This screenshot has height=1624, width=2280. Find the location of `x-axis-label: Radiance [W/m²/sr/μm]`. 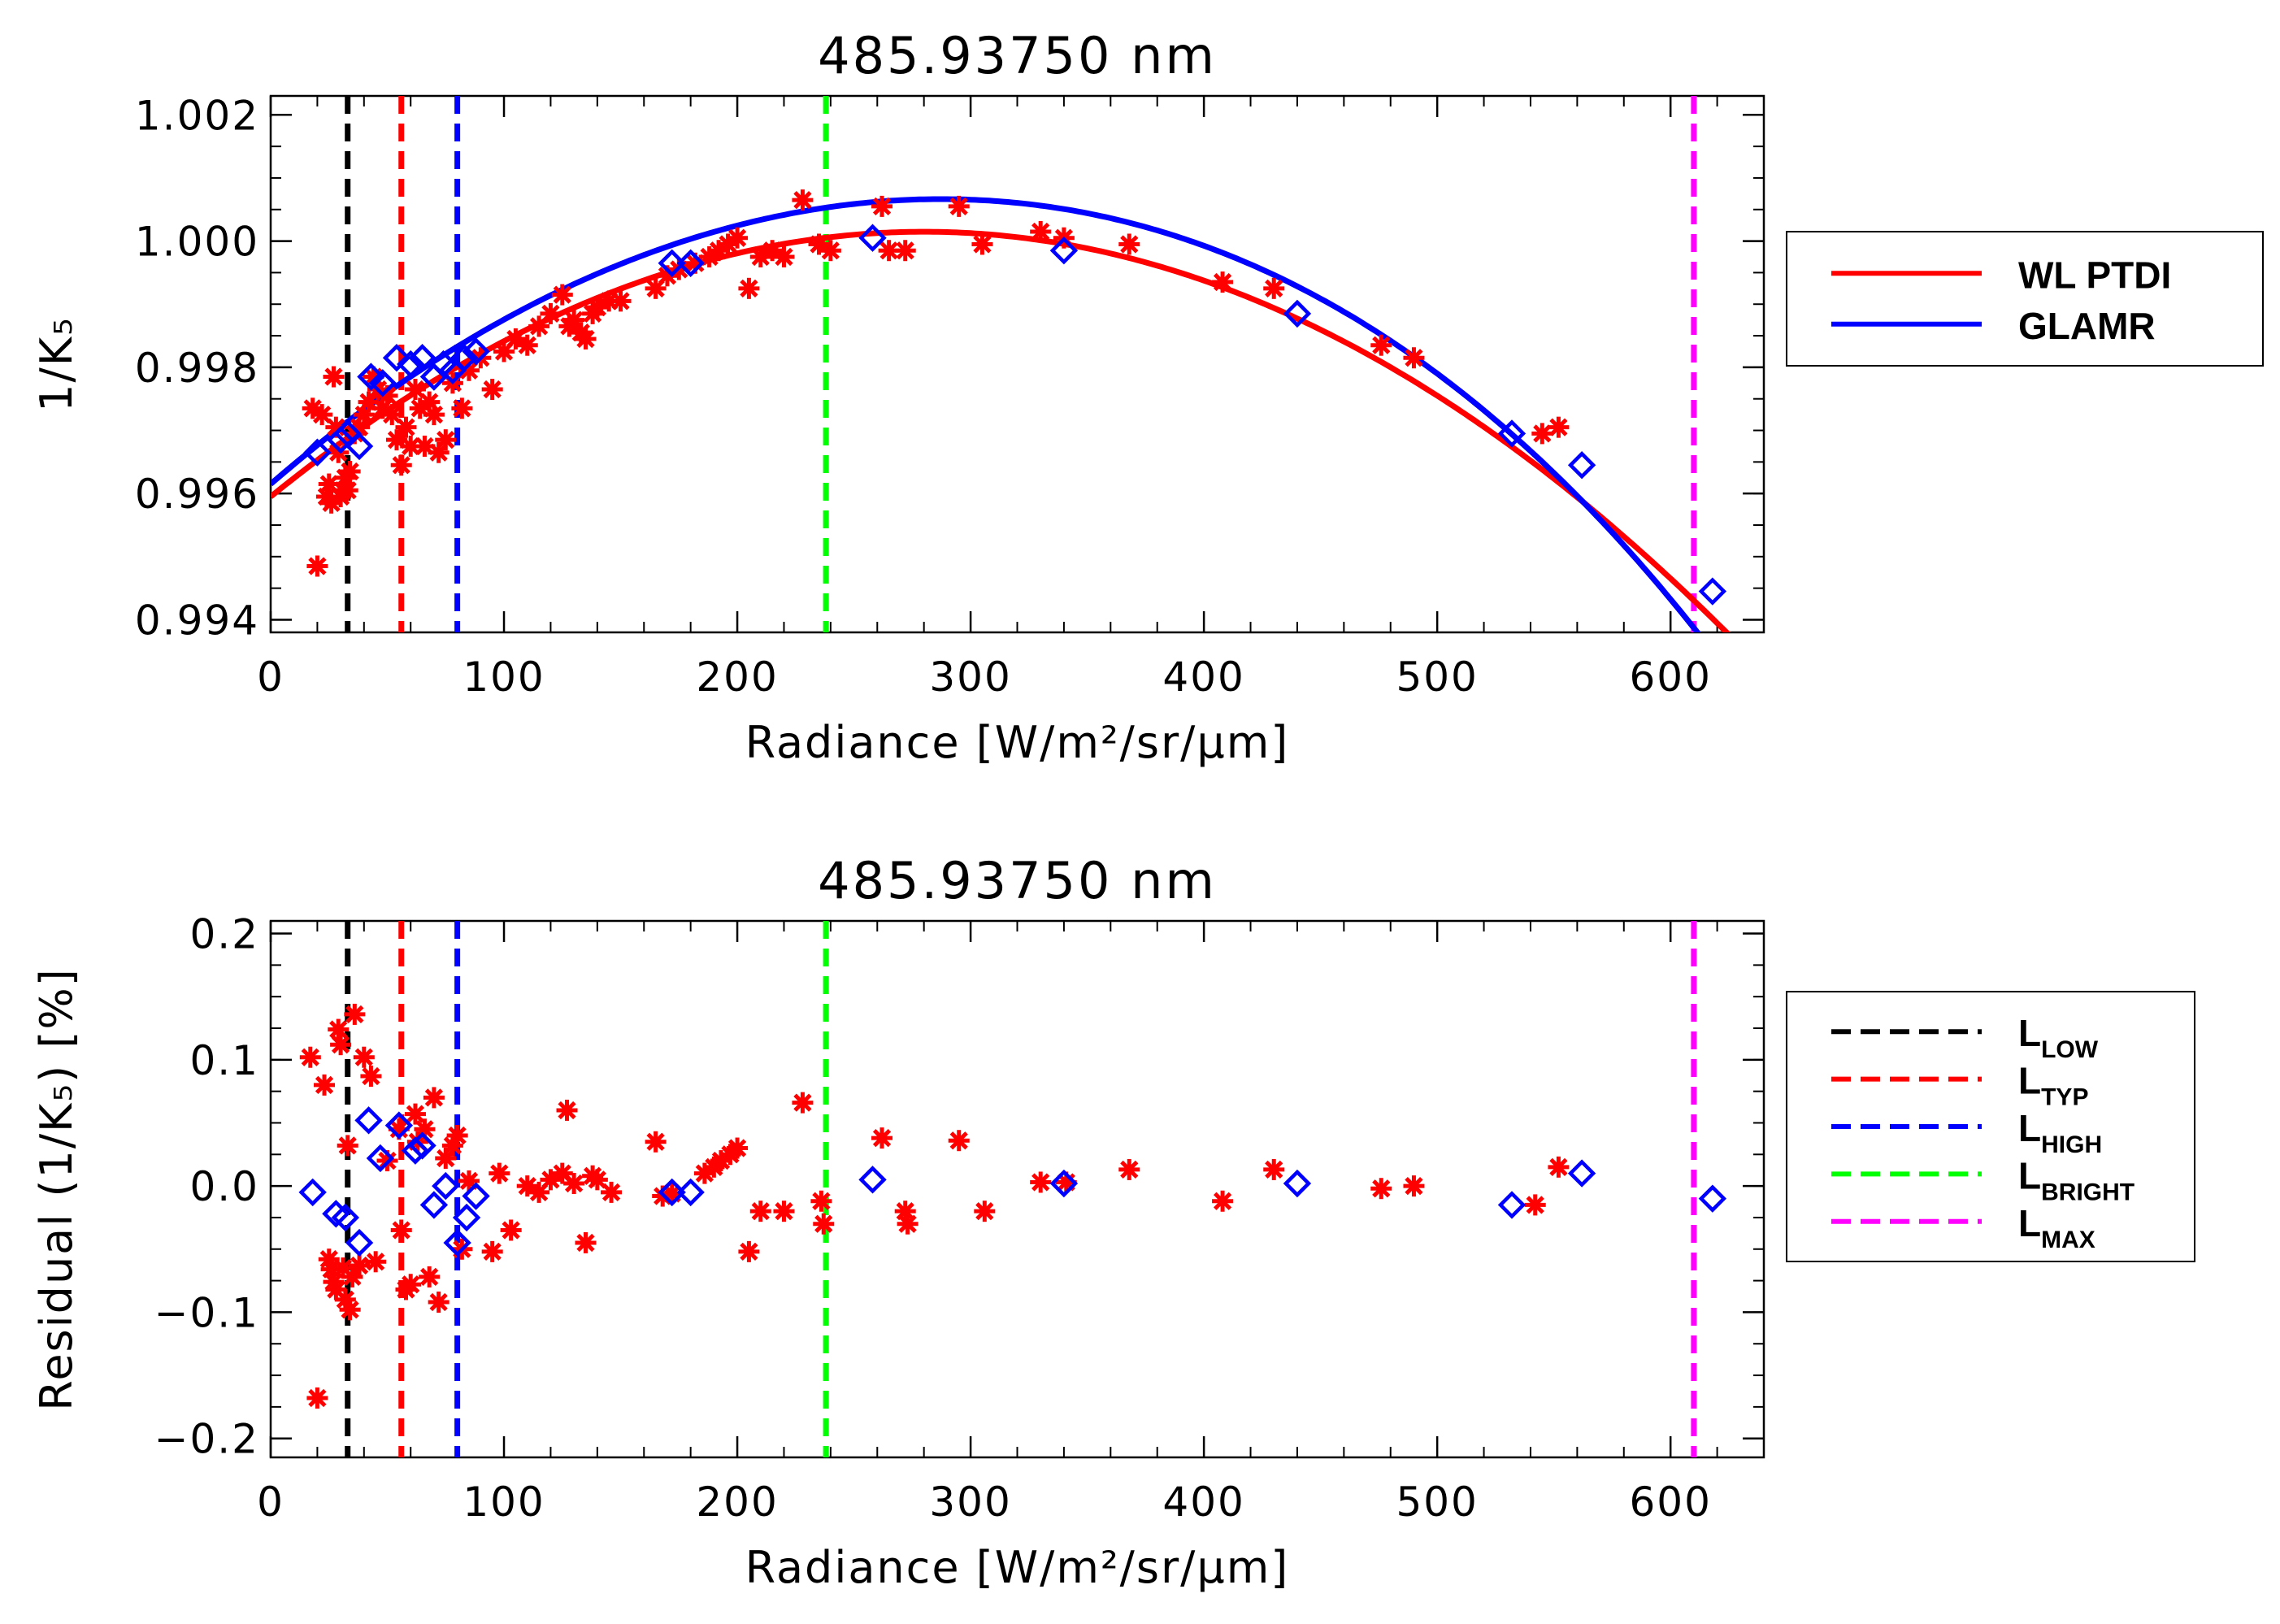

x-axis-label: Radiance [W/m²/sr/μm] is located at coordinates (1018, 742).